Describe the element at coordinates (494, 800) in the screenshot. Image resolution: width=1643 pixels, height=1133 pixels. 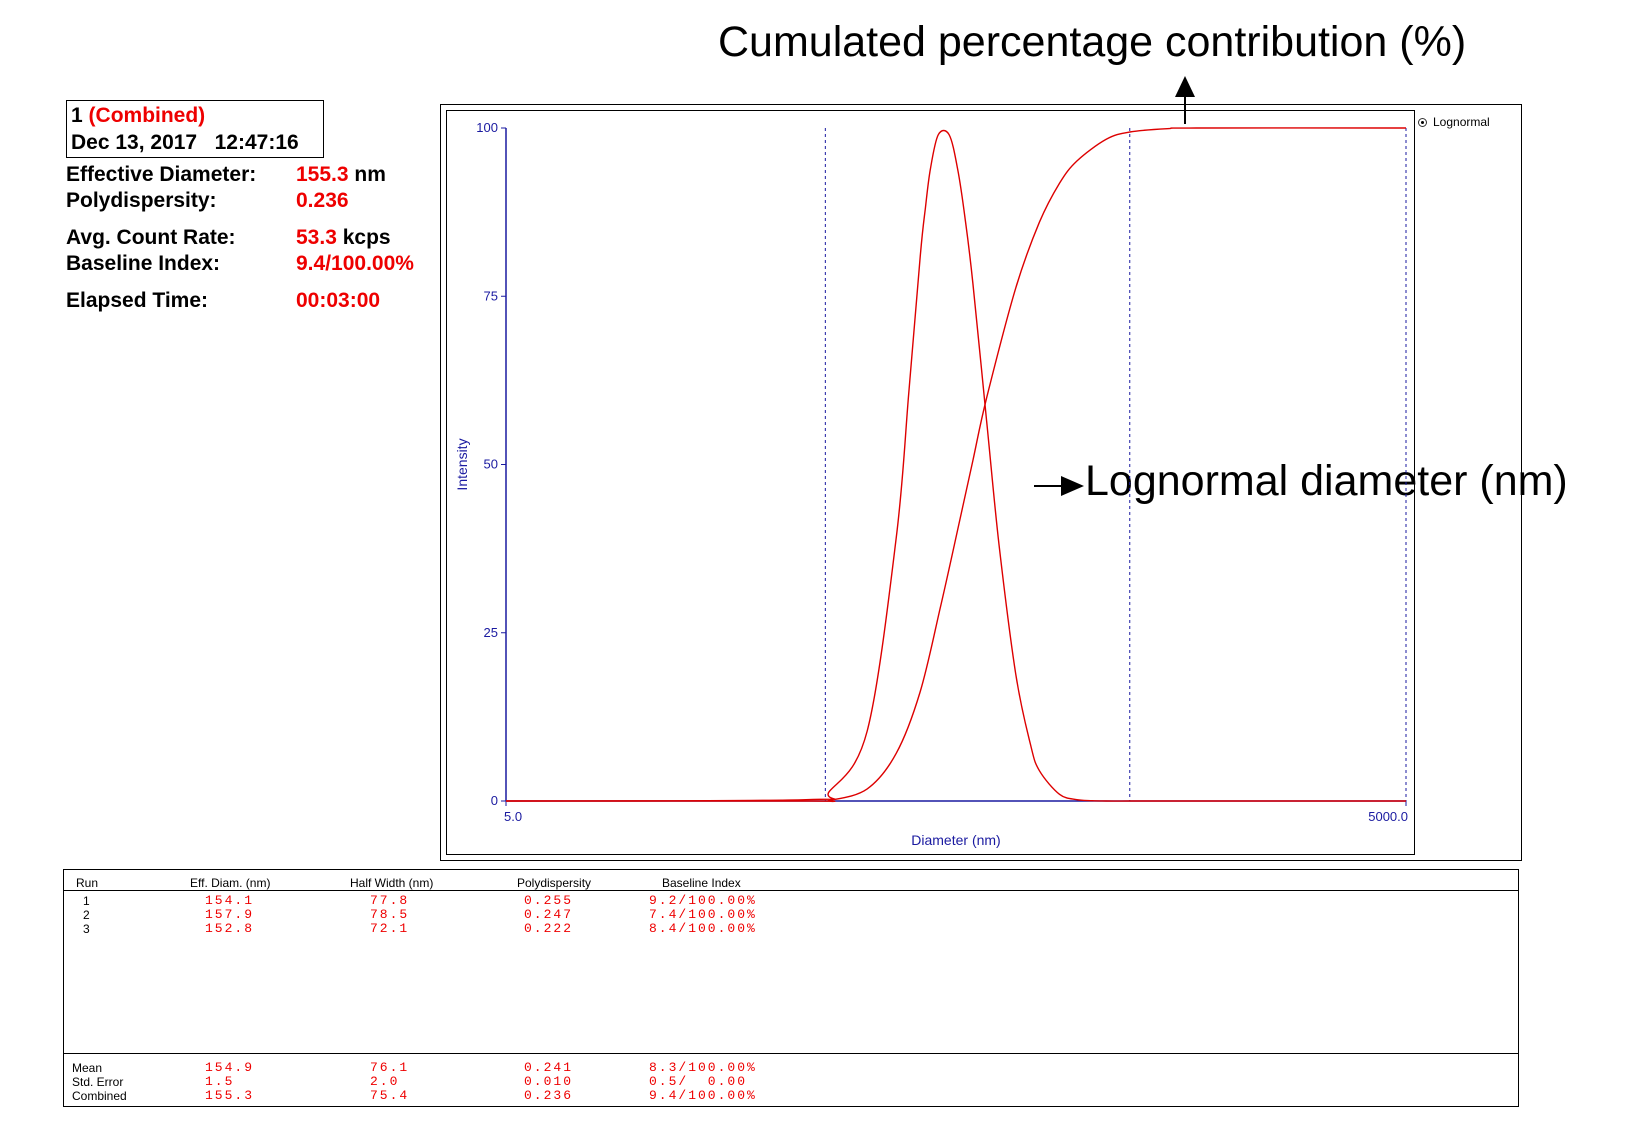
I see `y-tick-label: 0` at that location.